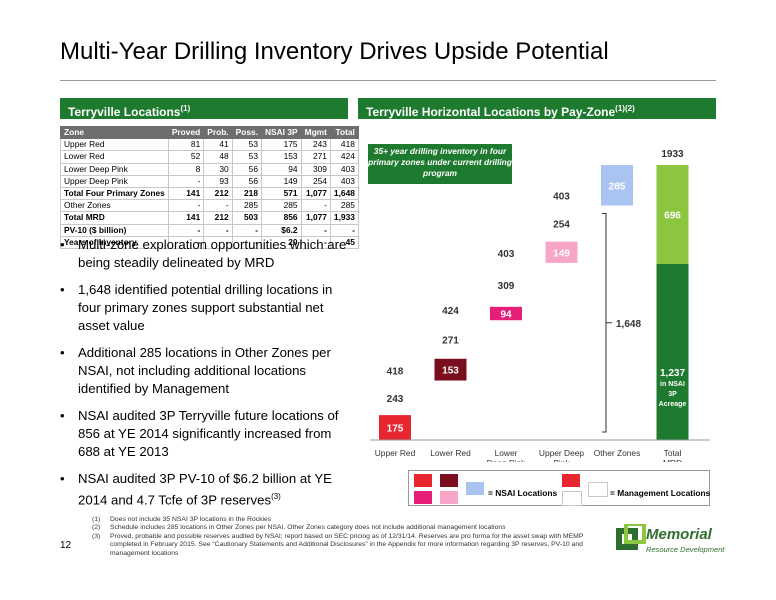  What do you see at coordinates (204, 108) in the screenshot?
I see `section-header-locations: Terryville Locations(1)` at bounding box center [204, 108].